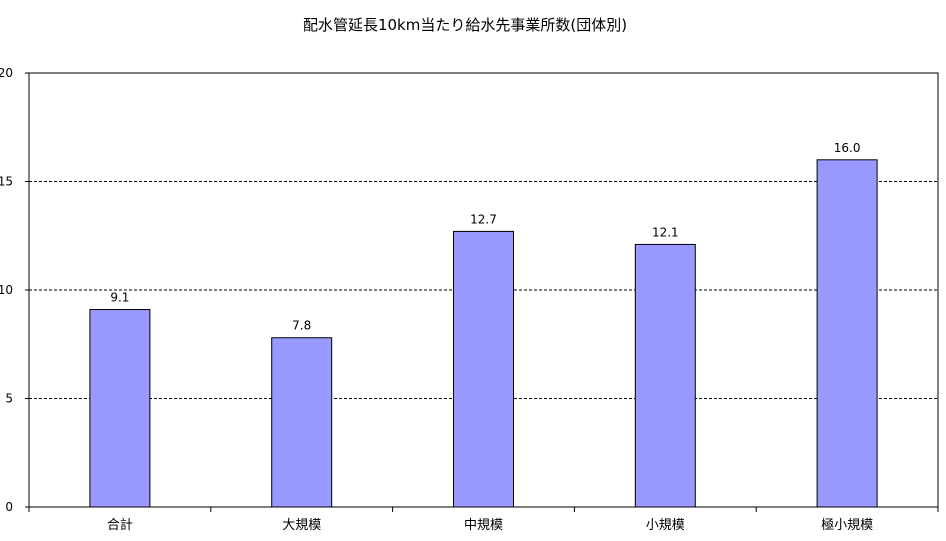 The image size is (946, 541). I want to click on data-label: 12.1, so click(665, 232).